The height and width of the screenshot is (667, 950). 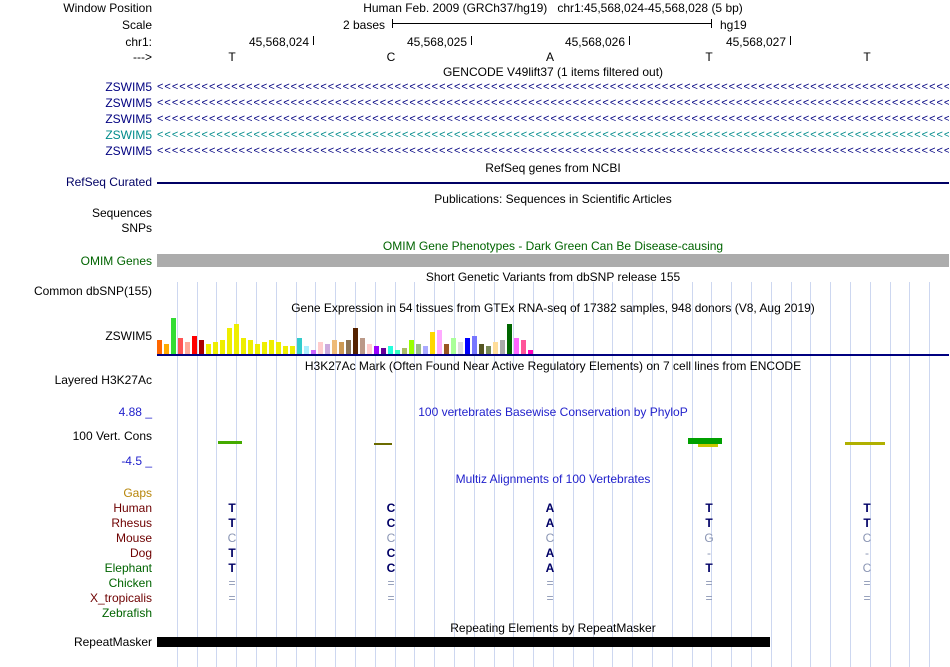 What do you see at coordinates (629, 40) in the screenshot?
I see `ruler-tick` at bounding box center [629, 40].